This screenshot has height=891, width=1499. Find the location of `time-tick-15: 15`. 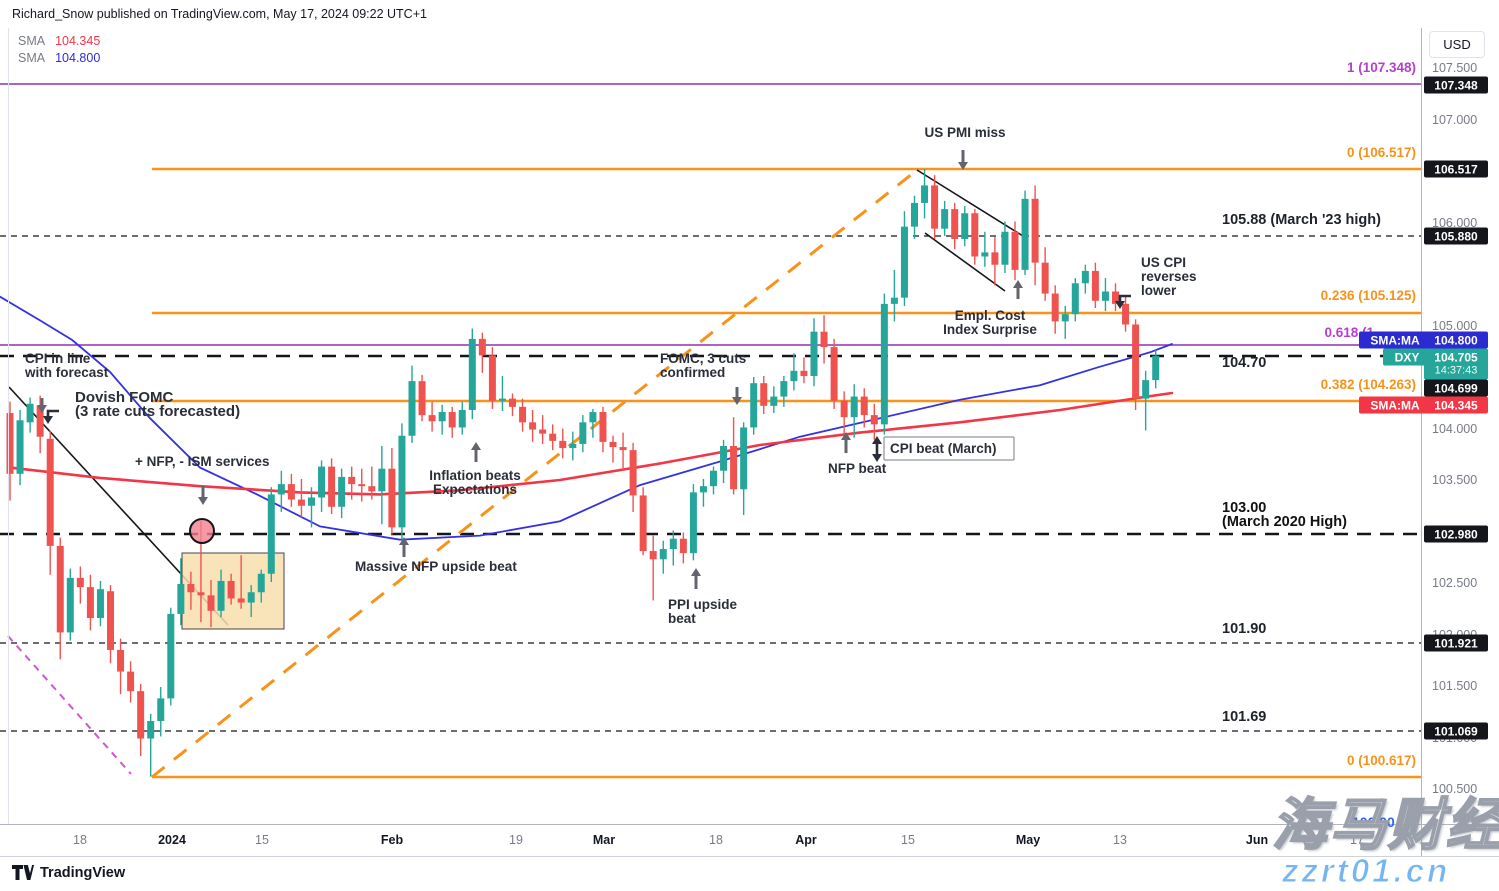

time-tick-15: 15 is located at coordinates (908, 840).